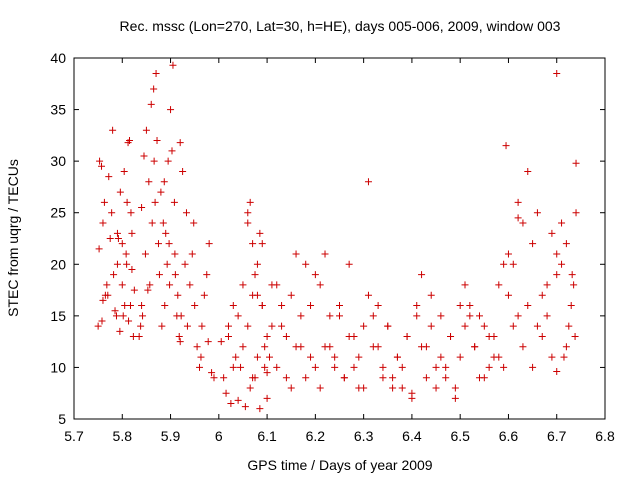 This screenshot has height=480, width=640. What do you see at coordinates (58, 161) in the screenshot?
I see `y-tick-label: 30` at bounding box center [58, 161].